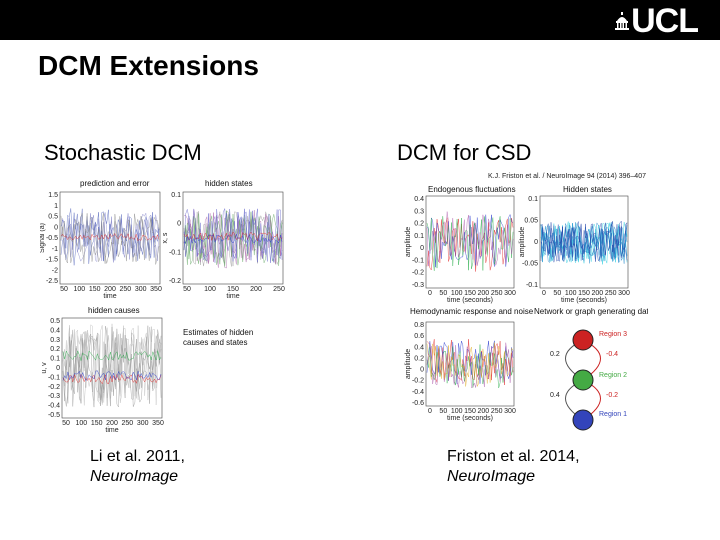 The image size is (720, 540). Describe the element at coordinates (55, 249) in the screenshot. I see `prediction-ytick: -1` at that location.